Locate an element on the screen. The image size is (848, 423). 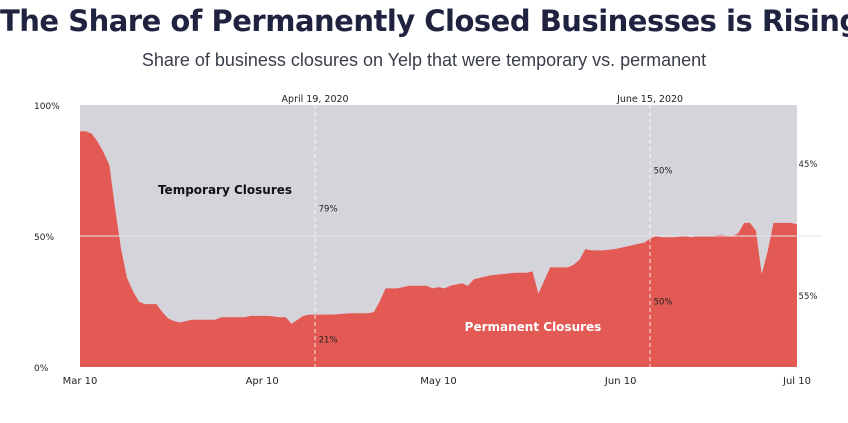
permanent-closures-label: Permanent Closures is located at coordinates (533, 327).